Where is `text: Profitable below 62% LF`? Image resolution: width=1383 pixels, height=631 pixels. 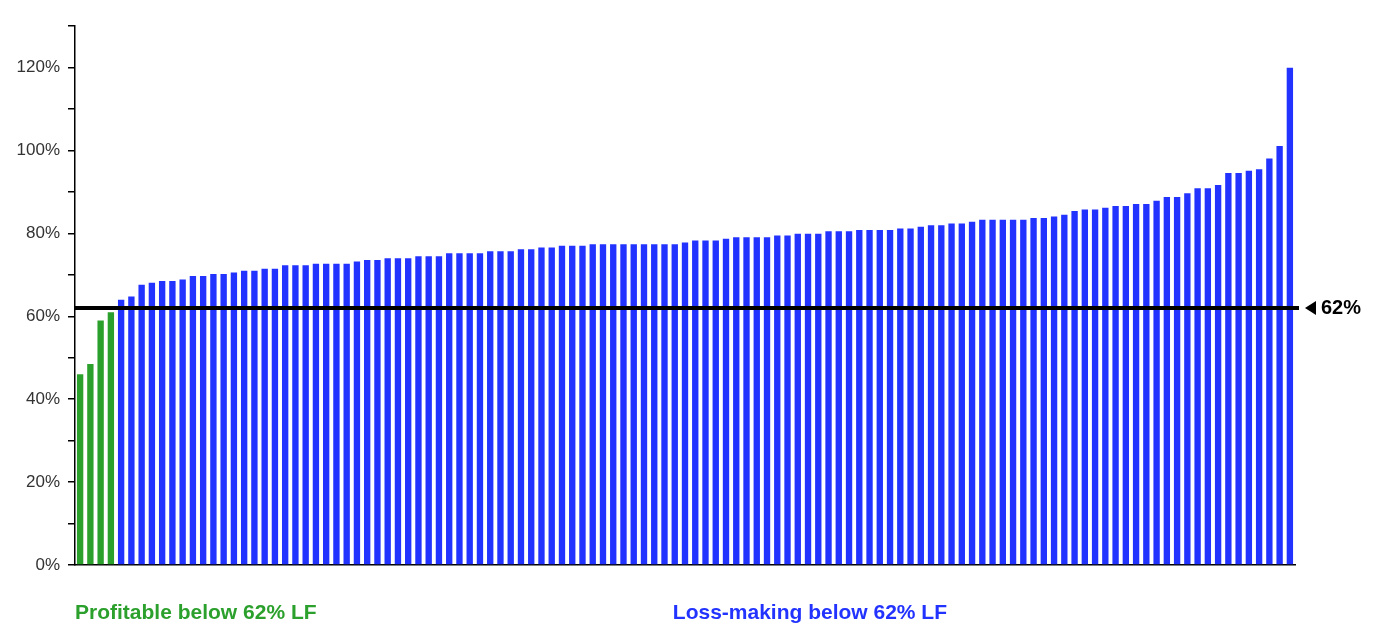 text: Profitable below 62% LF is located at coordinates (196, 611).